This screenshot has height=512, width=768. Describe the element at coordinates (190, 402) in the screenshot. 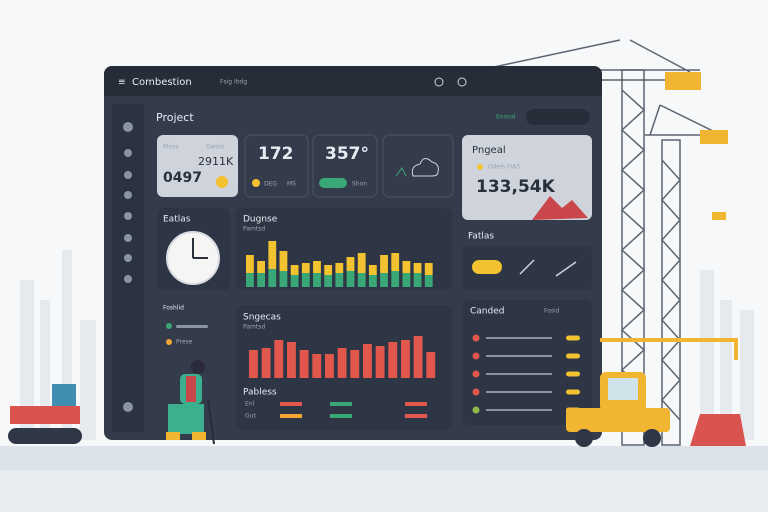

I see `worker` at that location.